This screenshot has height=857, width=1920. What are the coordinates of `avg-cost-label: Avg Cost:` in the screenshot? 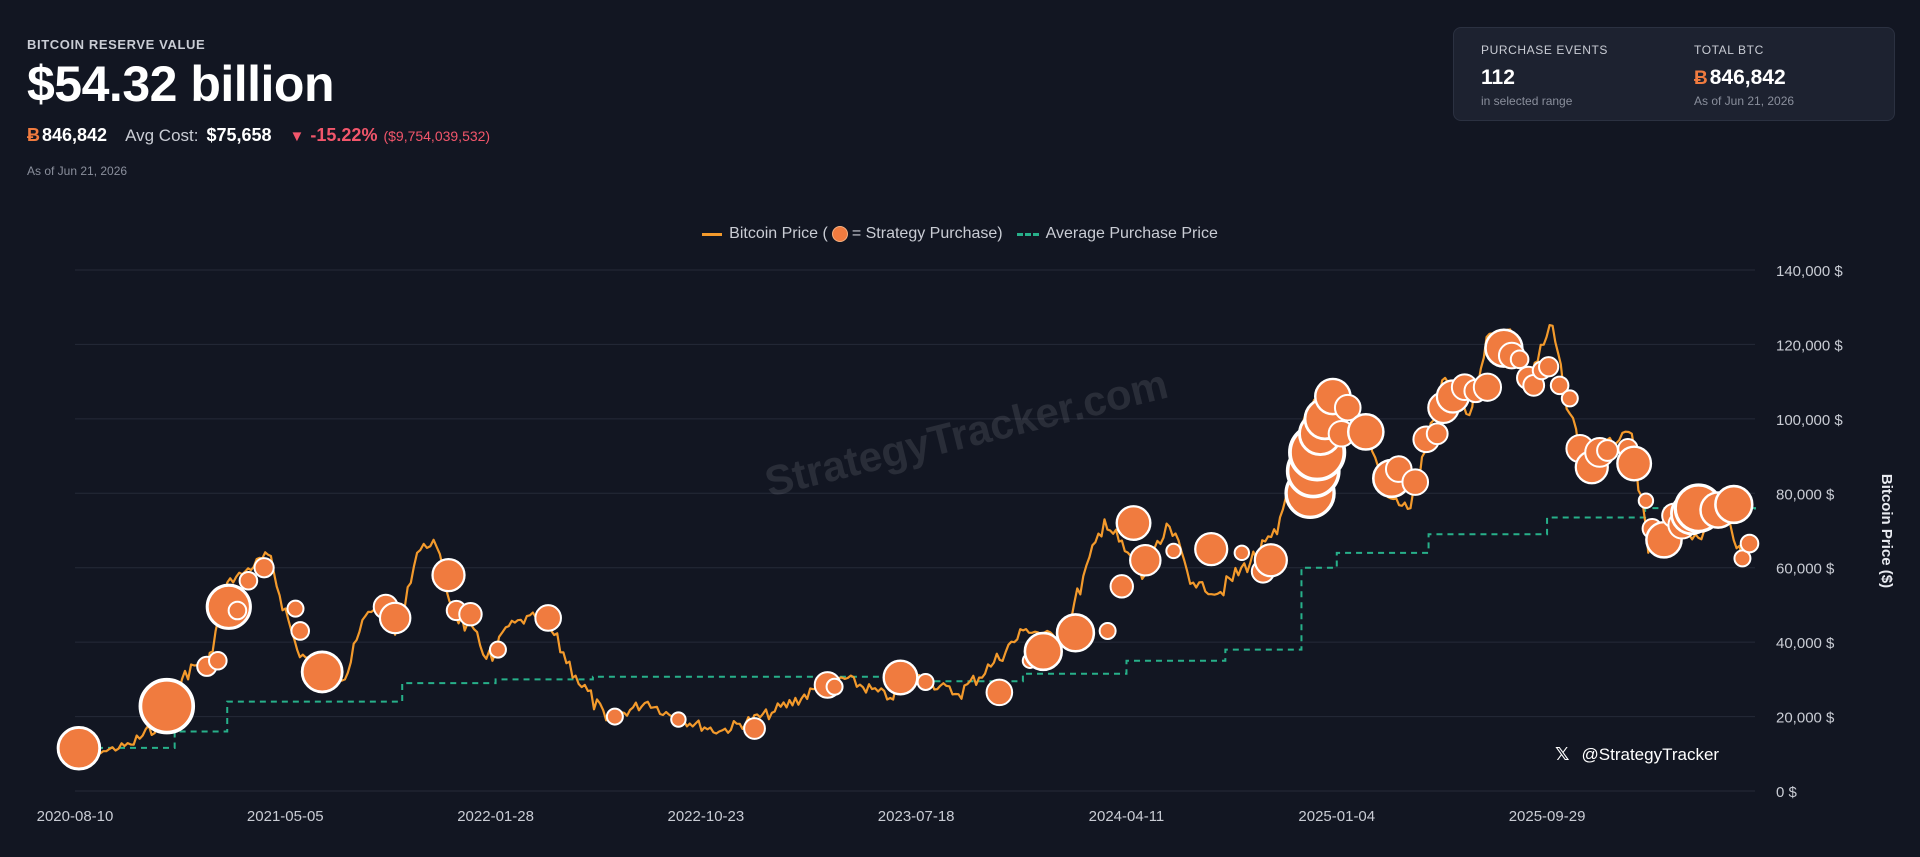 It's located at (162, 135).